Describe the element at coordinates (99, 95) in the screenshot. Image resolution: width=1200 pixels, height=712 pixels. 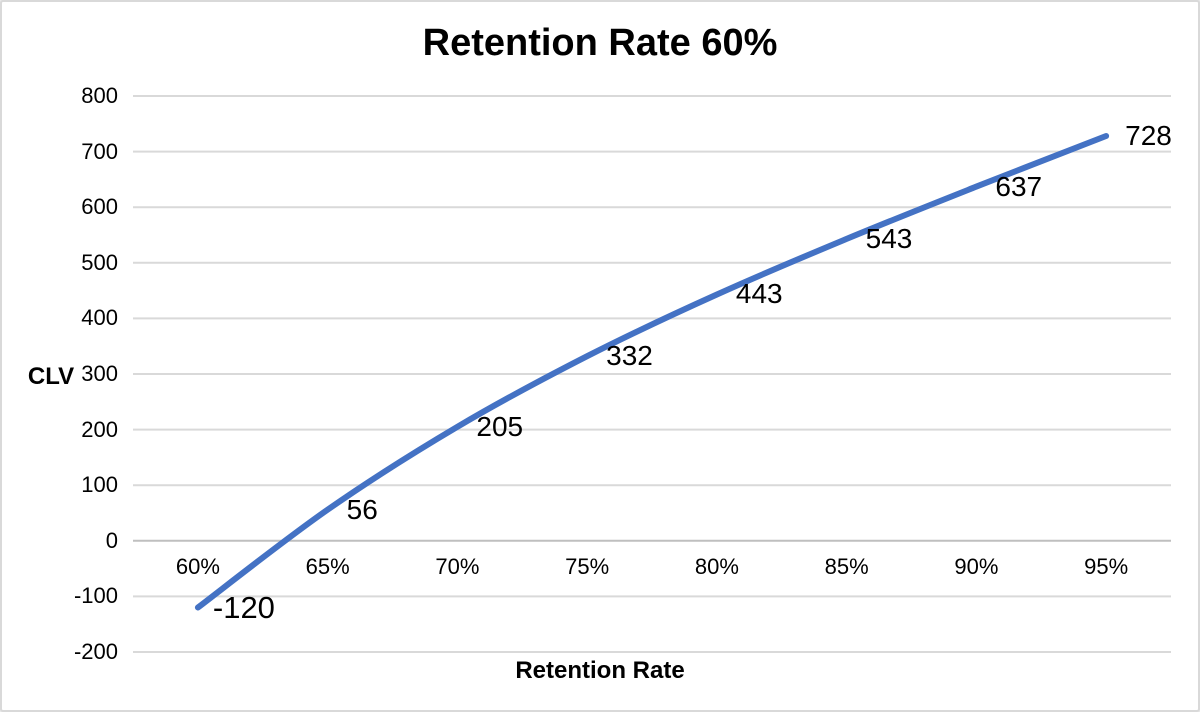
I see `y-tick-label: 800` at that location.